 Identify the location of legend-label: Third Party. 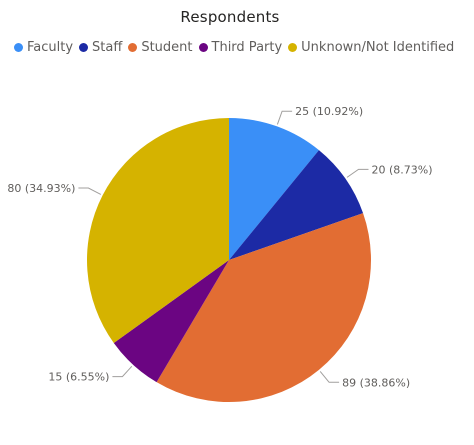
(247, 47).